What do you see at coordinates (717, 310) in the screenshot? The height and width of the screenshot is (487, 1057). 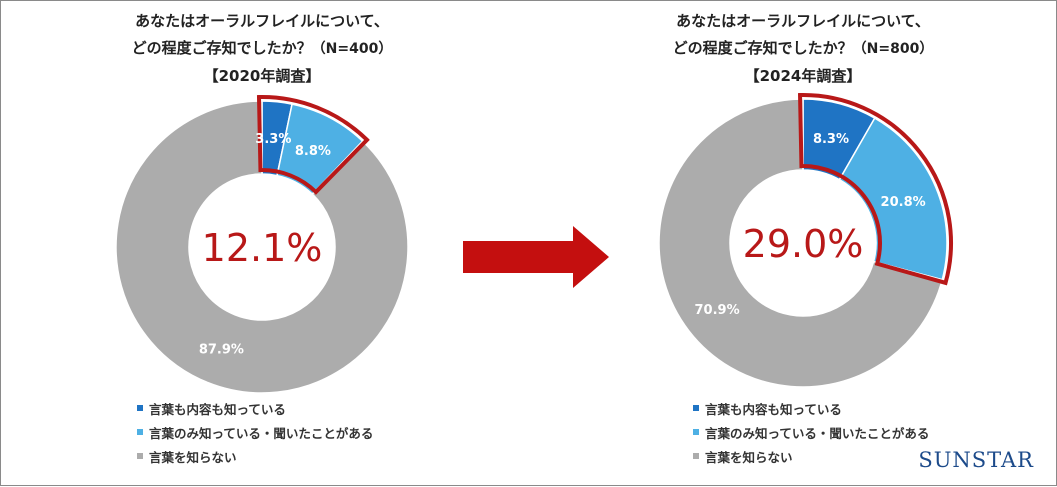 I see `slice-value-label: 70.9%` at bounding box center [717, 310].